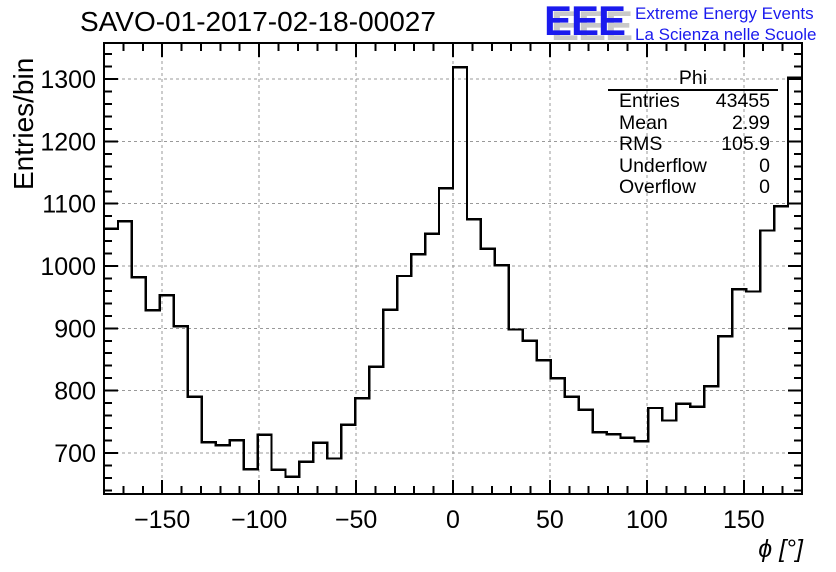 This screenshot has height=572, width=836. Describe the element at coordinates (75, 392) in the screenshot. I see `y-tick-label: 800` at that location.